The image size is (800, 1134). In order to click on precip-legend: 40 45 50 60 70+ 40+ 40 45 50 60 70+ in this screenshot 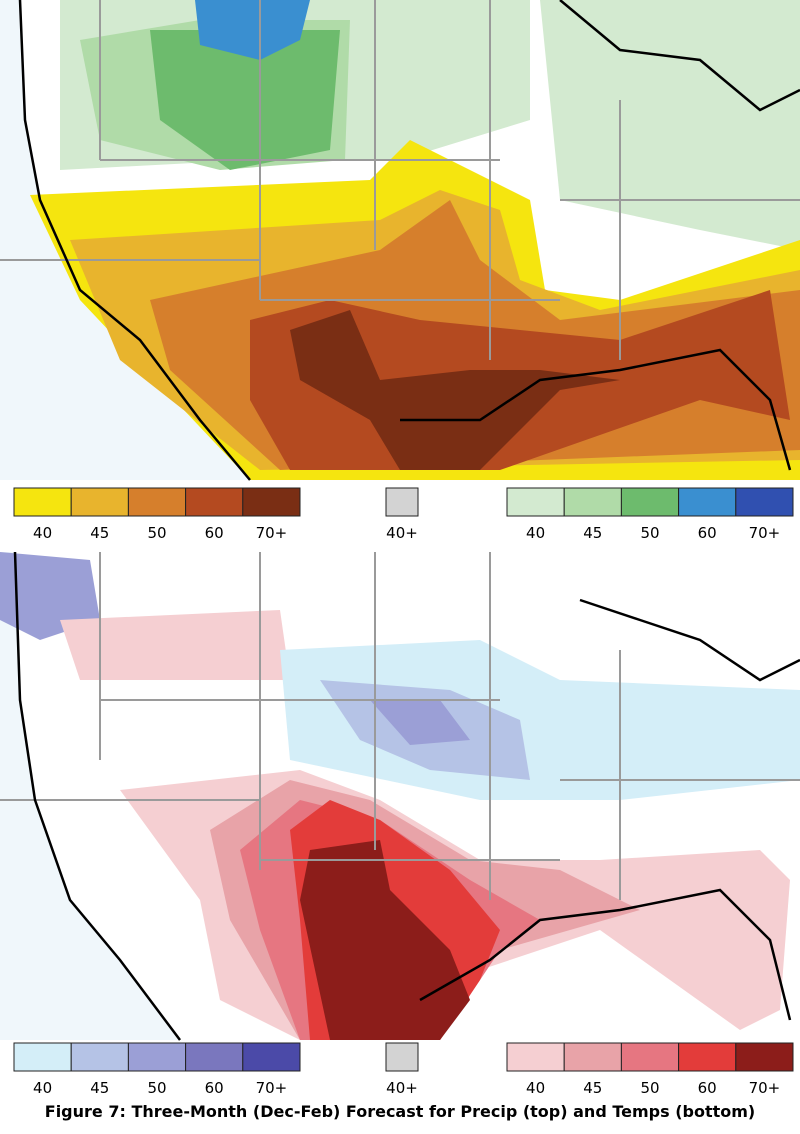, I will do `click(403, 514)`.